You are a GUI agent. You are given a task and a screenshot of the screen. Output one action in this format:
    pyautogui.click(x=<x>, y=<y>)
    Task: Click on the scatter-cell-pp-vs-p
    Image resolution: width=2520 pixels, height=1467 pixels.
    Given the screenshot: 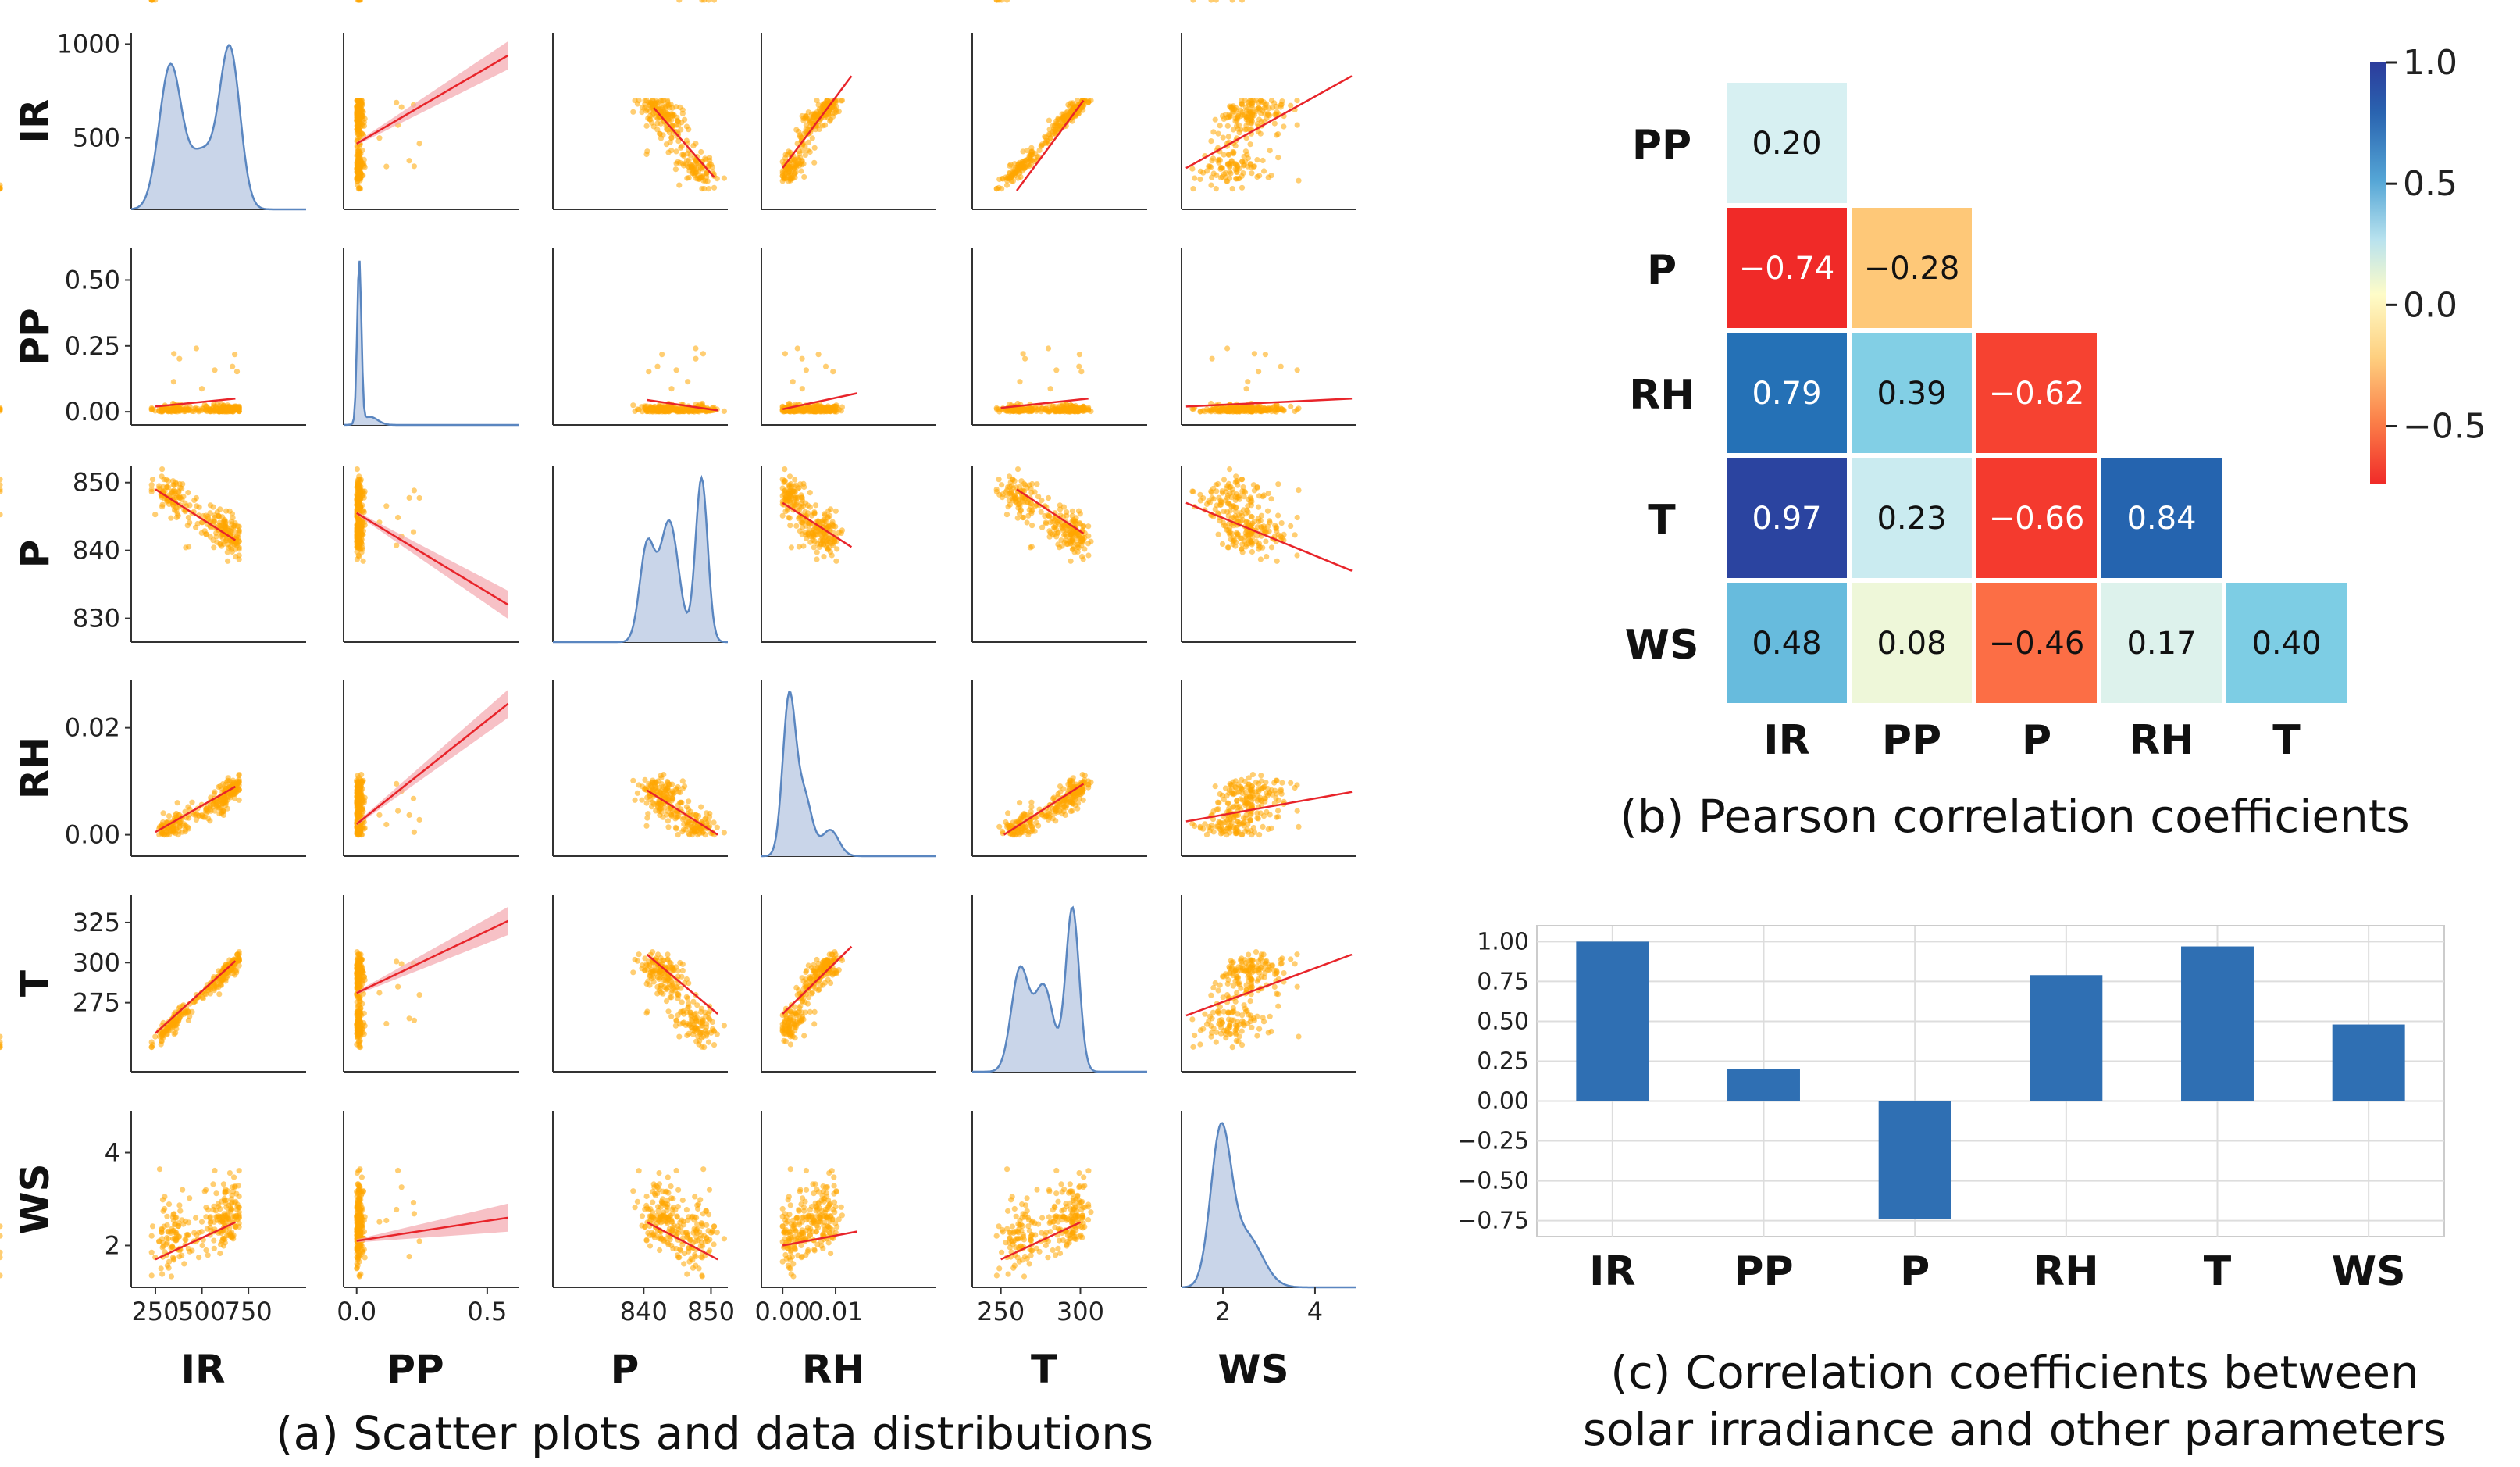 What is the action you would take?
    pyautogui.click(x=640, y=337)
    